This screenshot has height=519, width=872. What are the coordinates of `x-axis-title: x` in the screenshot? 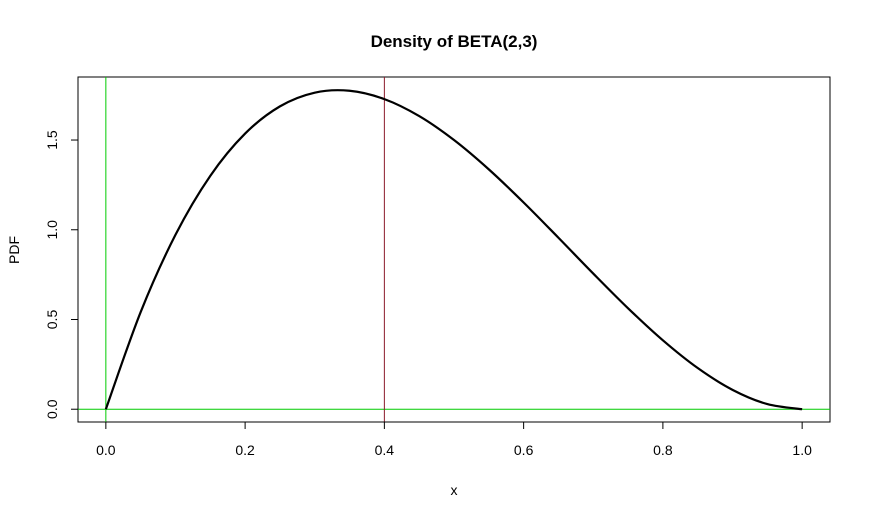 It's located at (454, 490).